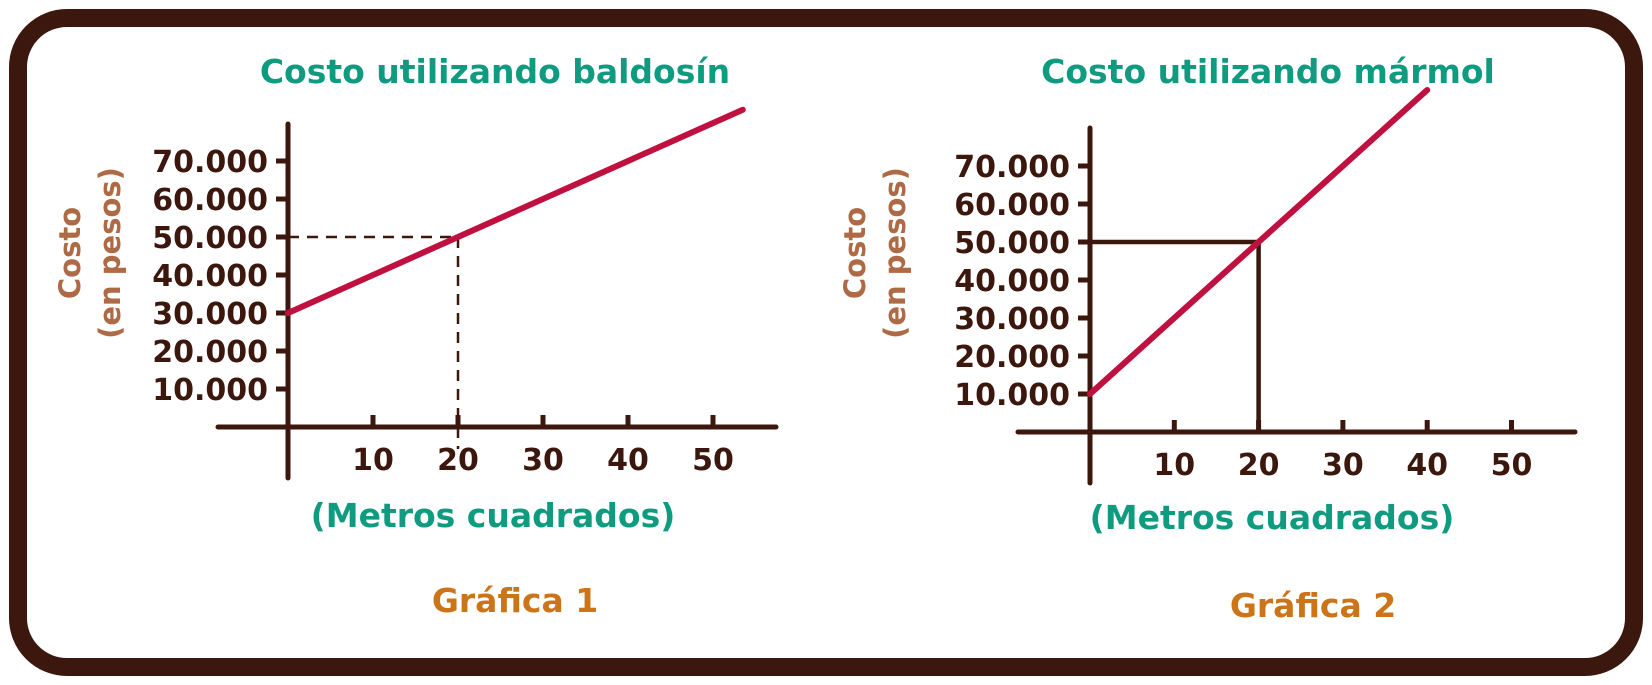 This screenshot has height=685, width=1652. I want to click on chart-caption: Gráfica 1, so click(515, 600).